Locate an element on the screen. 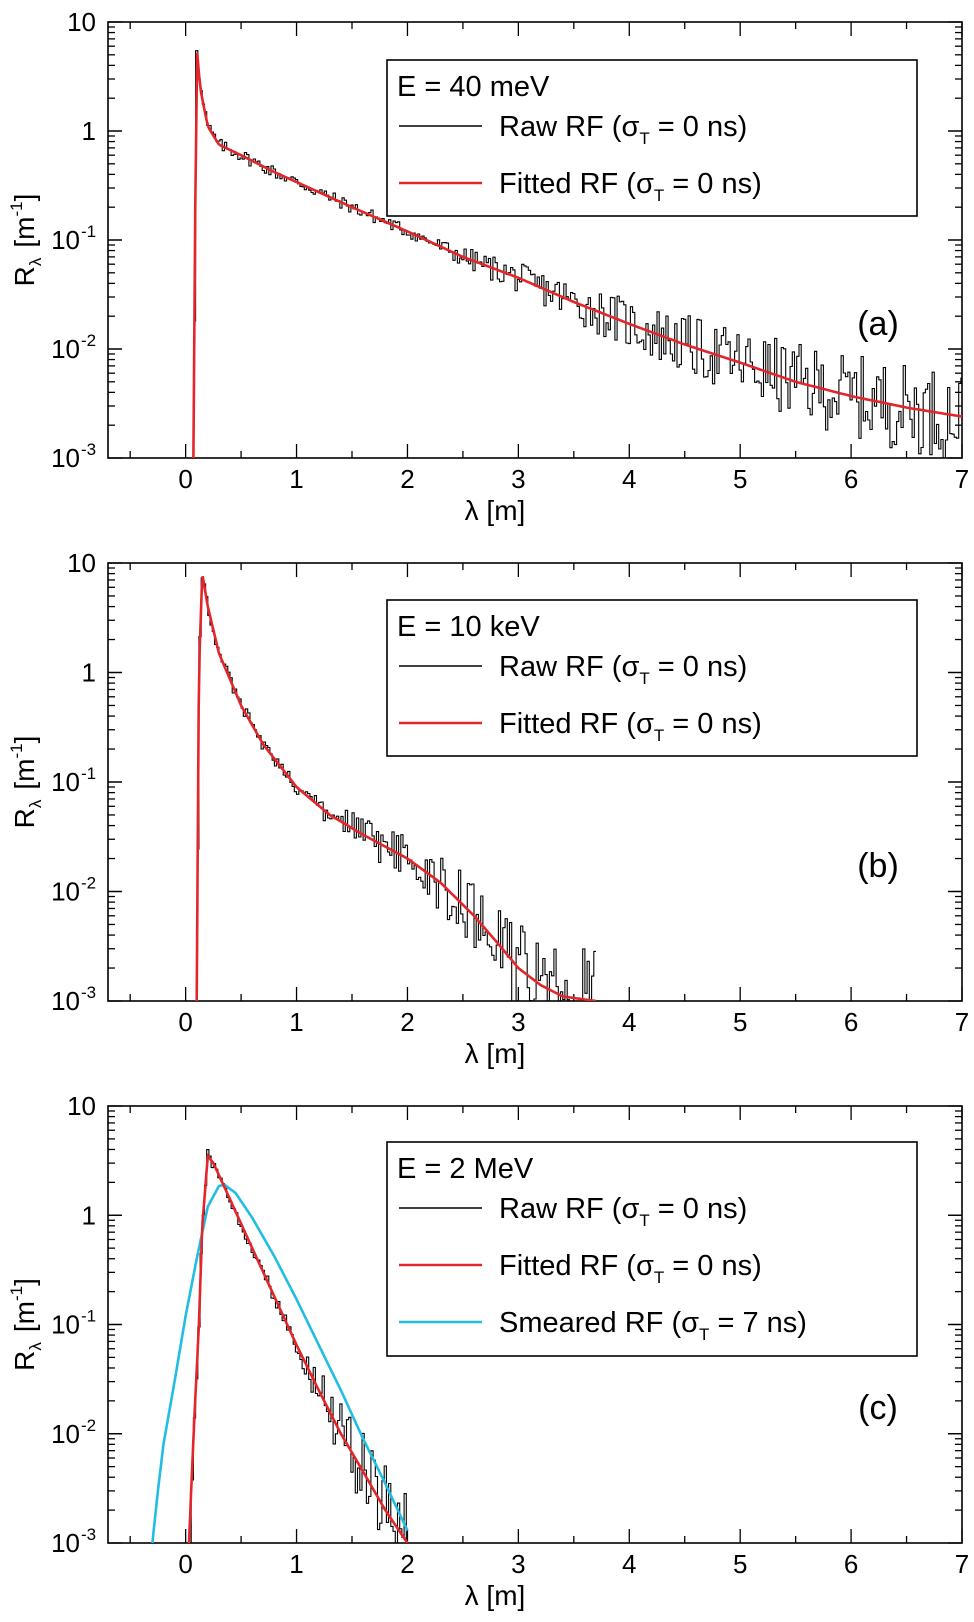  legend-title: E = 40 meV is located at coordinates (473, 87).